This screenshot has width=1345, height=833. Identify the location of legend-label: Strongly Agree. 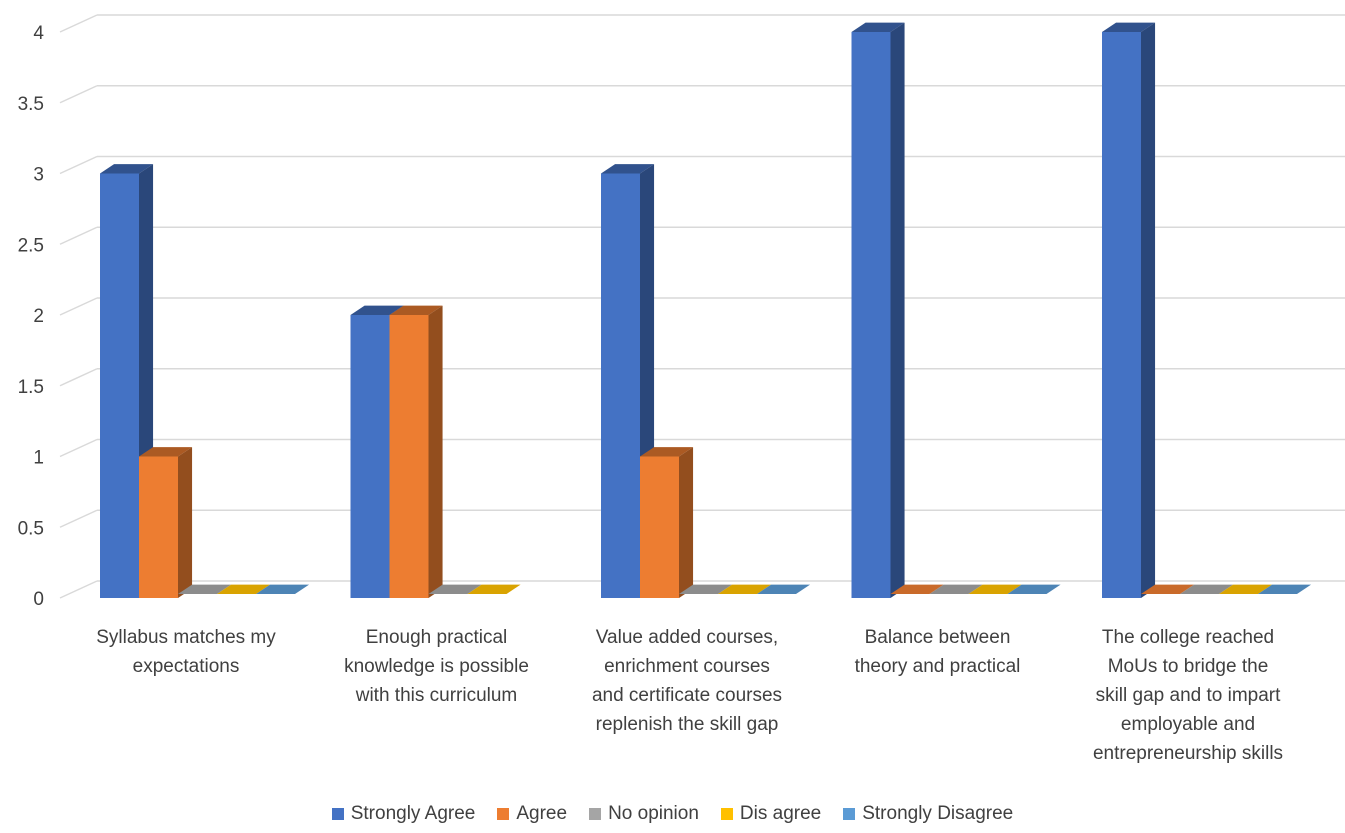
(413, 813).